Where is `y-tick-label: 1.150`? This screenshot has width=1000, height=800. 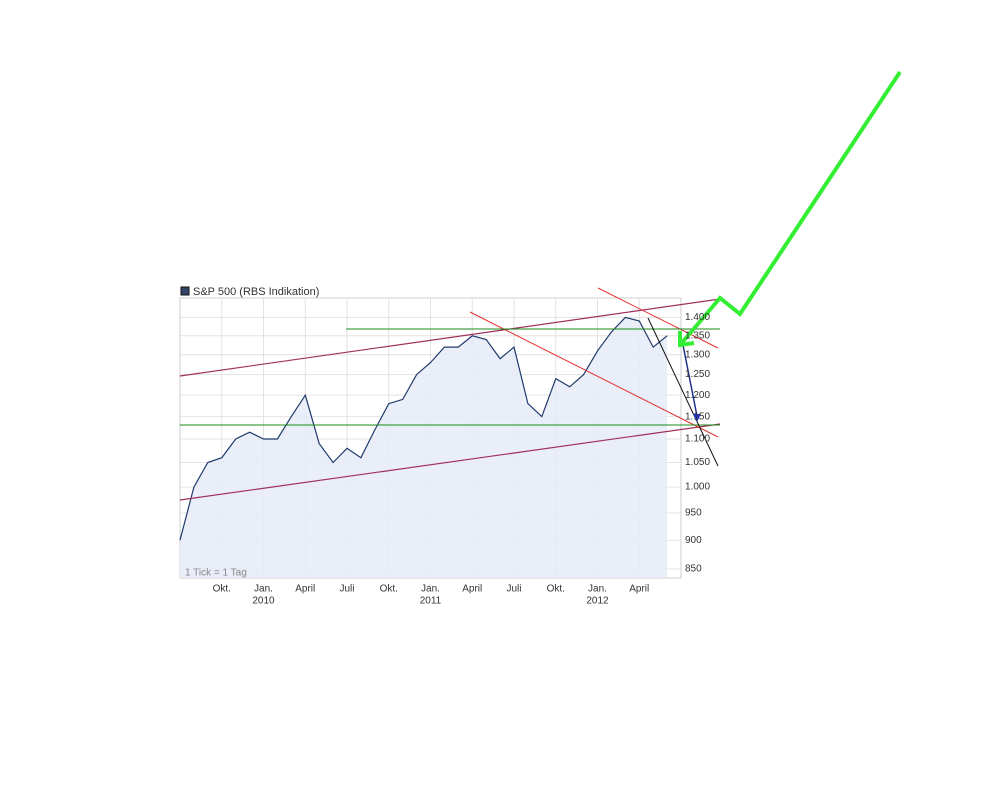 y-tick-label: 1.150 is located at coordinates (697, 416).